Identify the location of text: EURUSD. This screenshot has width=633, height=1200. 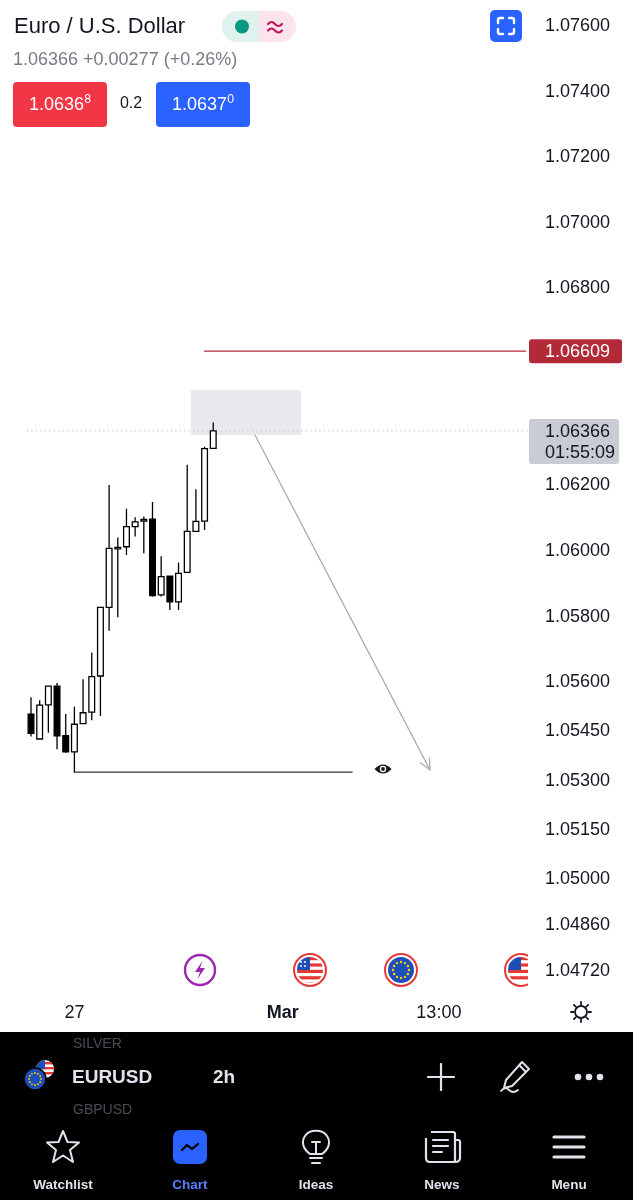
(112, 1077).